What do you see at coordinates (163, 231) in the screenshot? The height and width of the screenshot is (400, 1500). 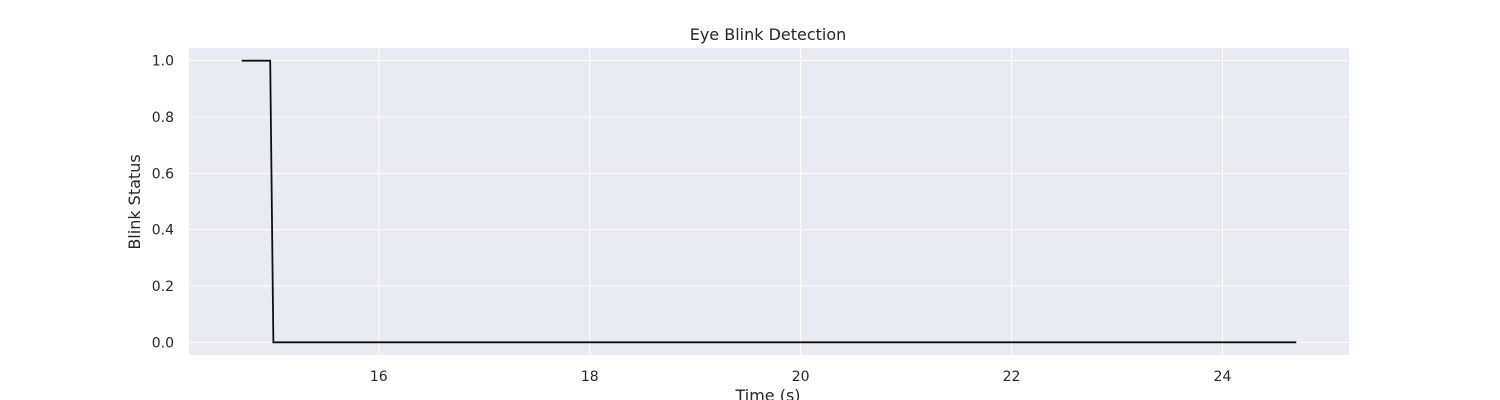 I see `y-tick-label: 0.4` at bounding box center [163, 231].